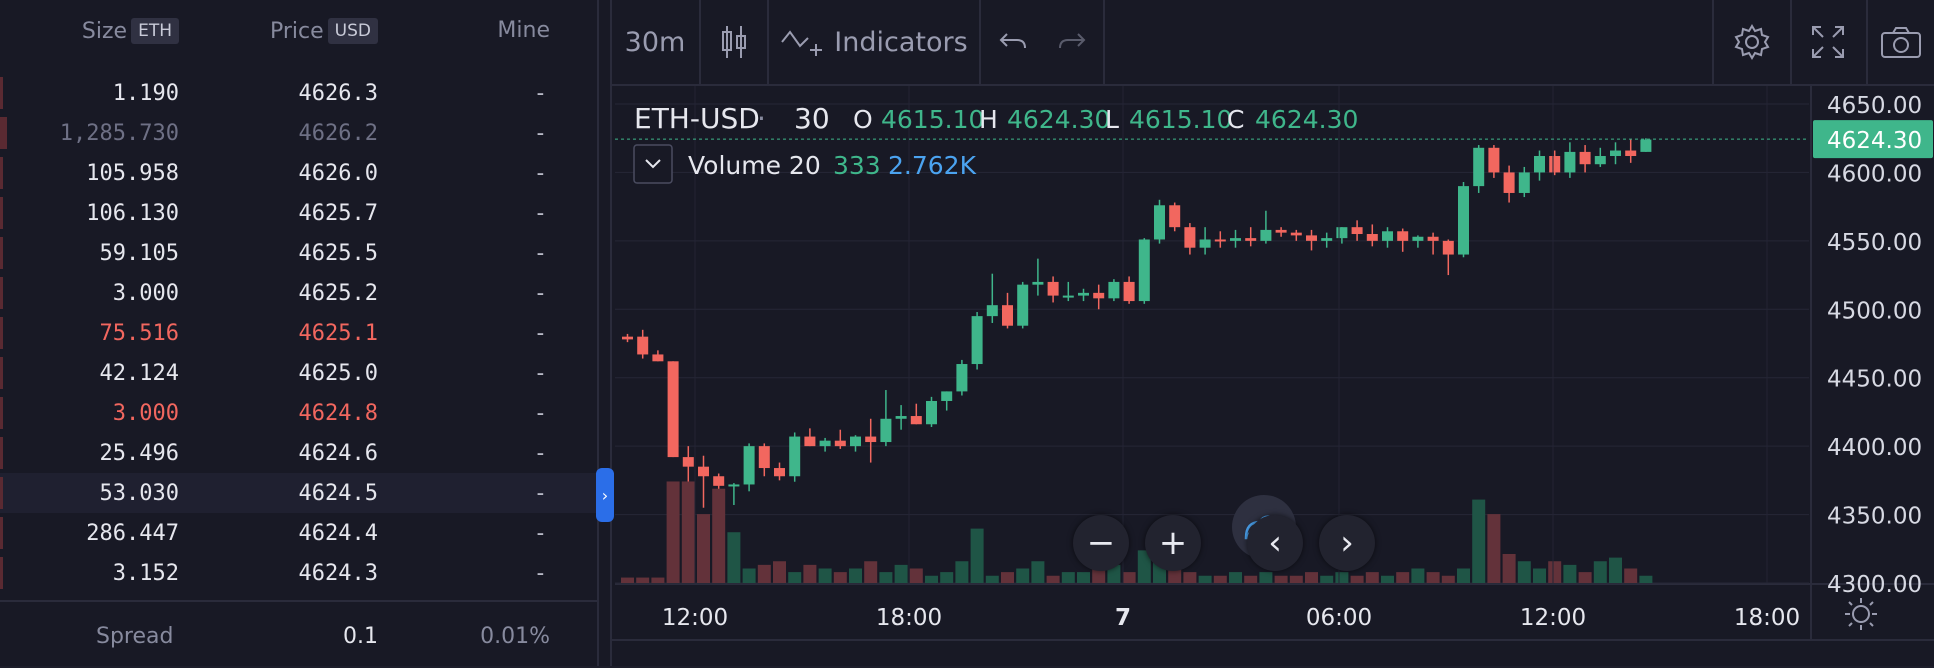  What do you see at coordinates (298, 213) in the screenshot?
I see `orderbook-row: 106.130 4625.7 -` at bounding box center [298, 213].